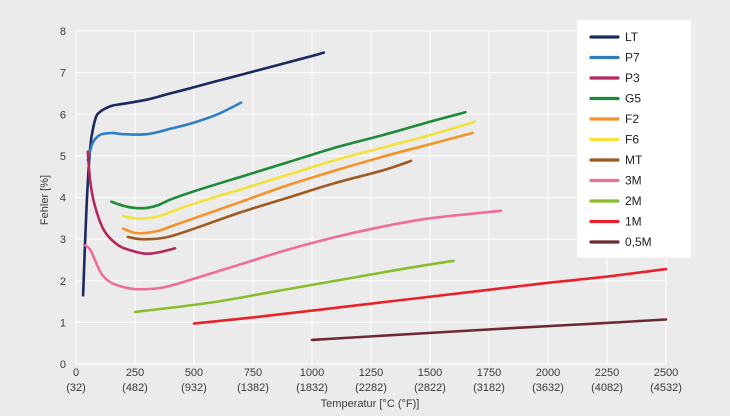  What do you see at coordinates (489, 388) in the screenshot?
I see `x-tick-sublabel: (3182)` at bounding box center [489, 388].